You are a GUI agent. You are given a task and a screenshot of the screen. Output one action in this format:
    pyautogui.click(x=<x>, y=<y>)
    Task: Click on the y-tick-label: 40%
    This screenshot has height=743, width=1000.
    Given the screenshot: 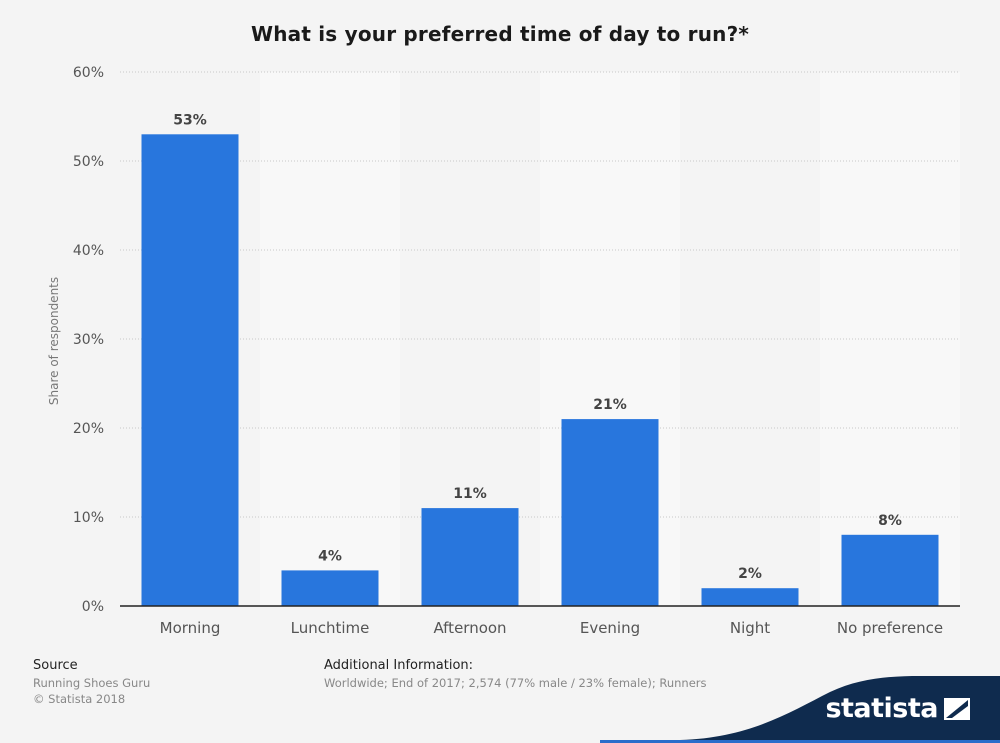 What is the action you would take?
    pyautogui.click(x=88, y=251)
    